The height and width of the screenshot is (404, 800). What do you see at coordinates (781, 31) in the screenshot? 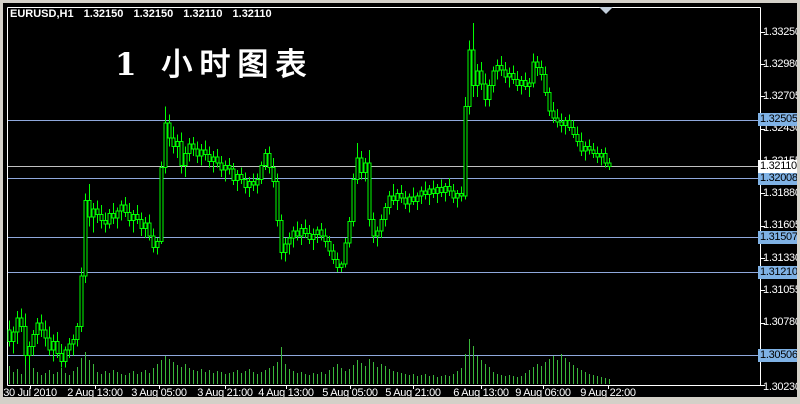
I see `price-tick-label: 1.33250` at bounding box center [781, 31].